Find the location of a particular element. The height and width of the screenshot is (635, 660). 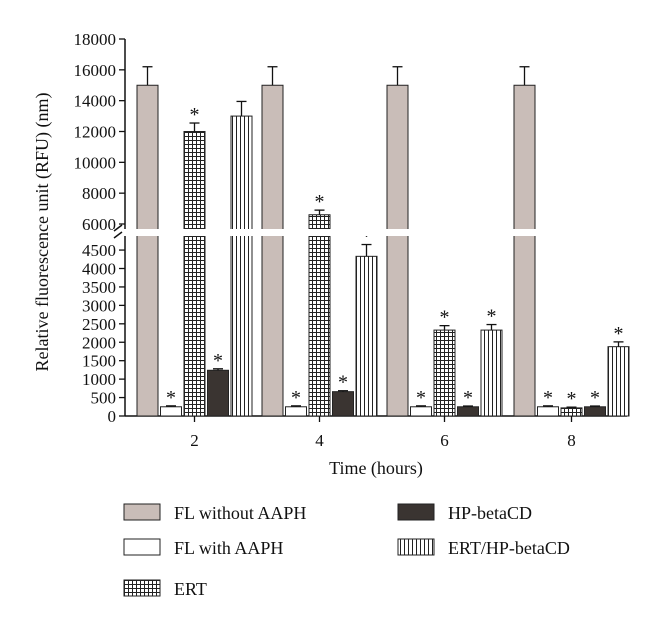

axis-break-gap is located at coordinates (371, 232).